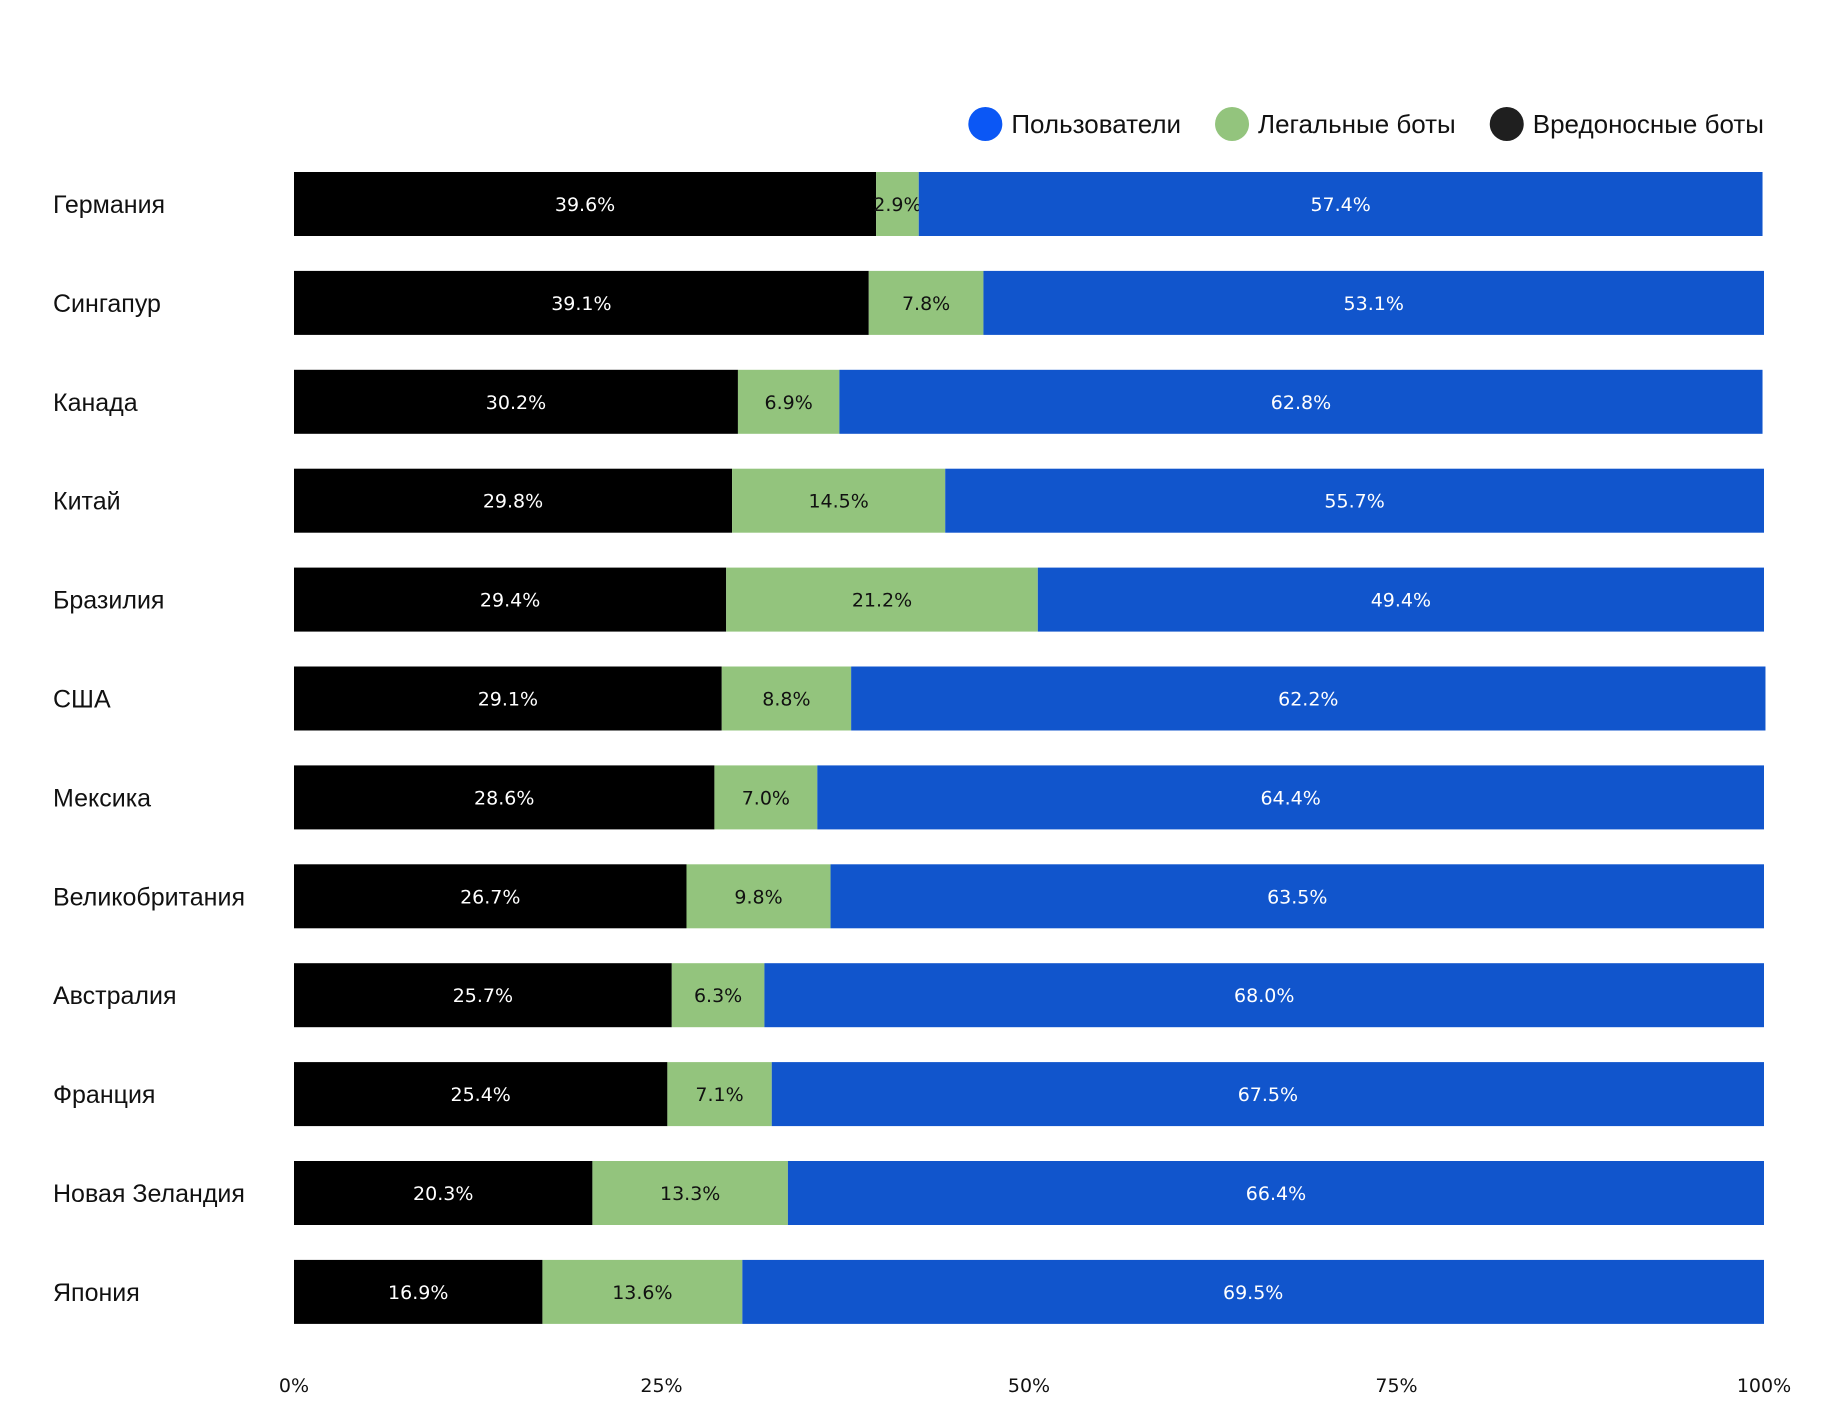 The height and width of the screenshot is (1414, 1836). I want to click on users-segment-label: 49.4%, so click(1401, 601).